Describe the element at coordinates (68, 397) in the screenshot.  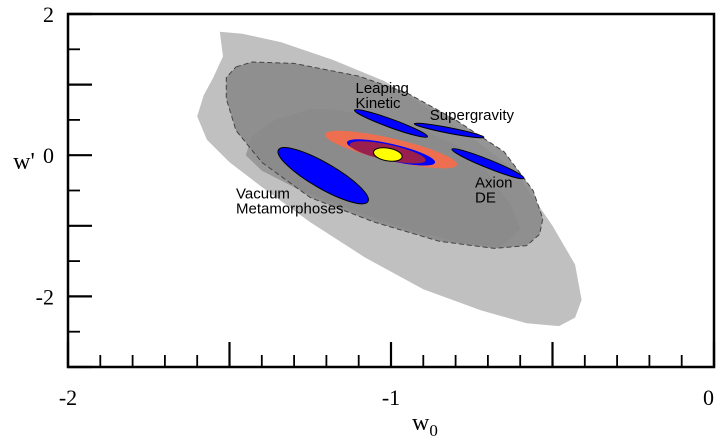
I see `x-tick-label: -2` at that location.